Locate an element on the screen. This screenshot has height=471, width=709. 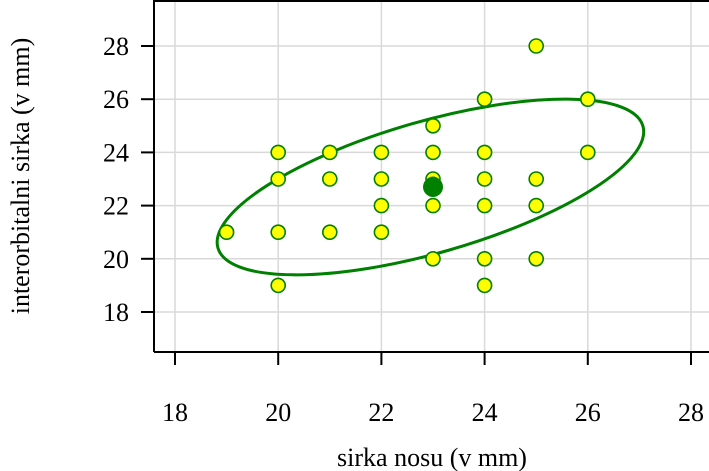
y-tick-label: 28 is located at coordinates (116, 46).